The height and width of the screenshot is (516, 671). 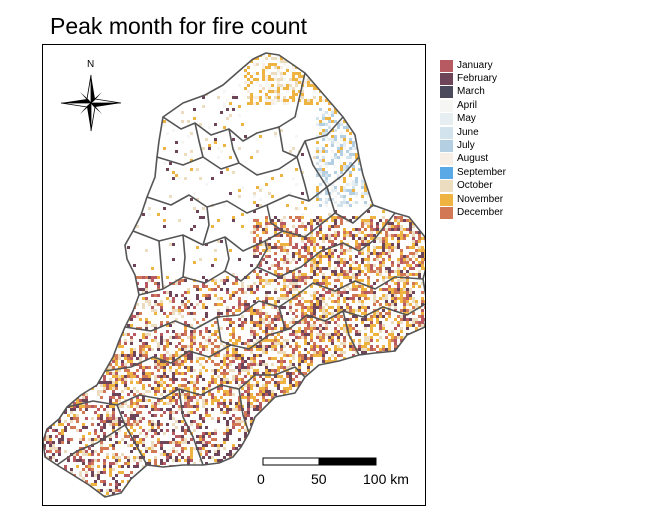 I want to click on boundary-north, so click(x=234, y=107).